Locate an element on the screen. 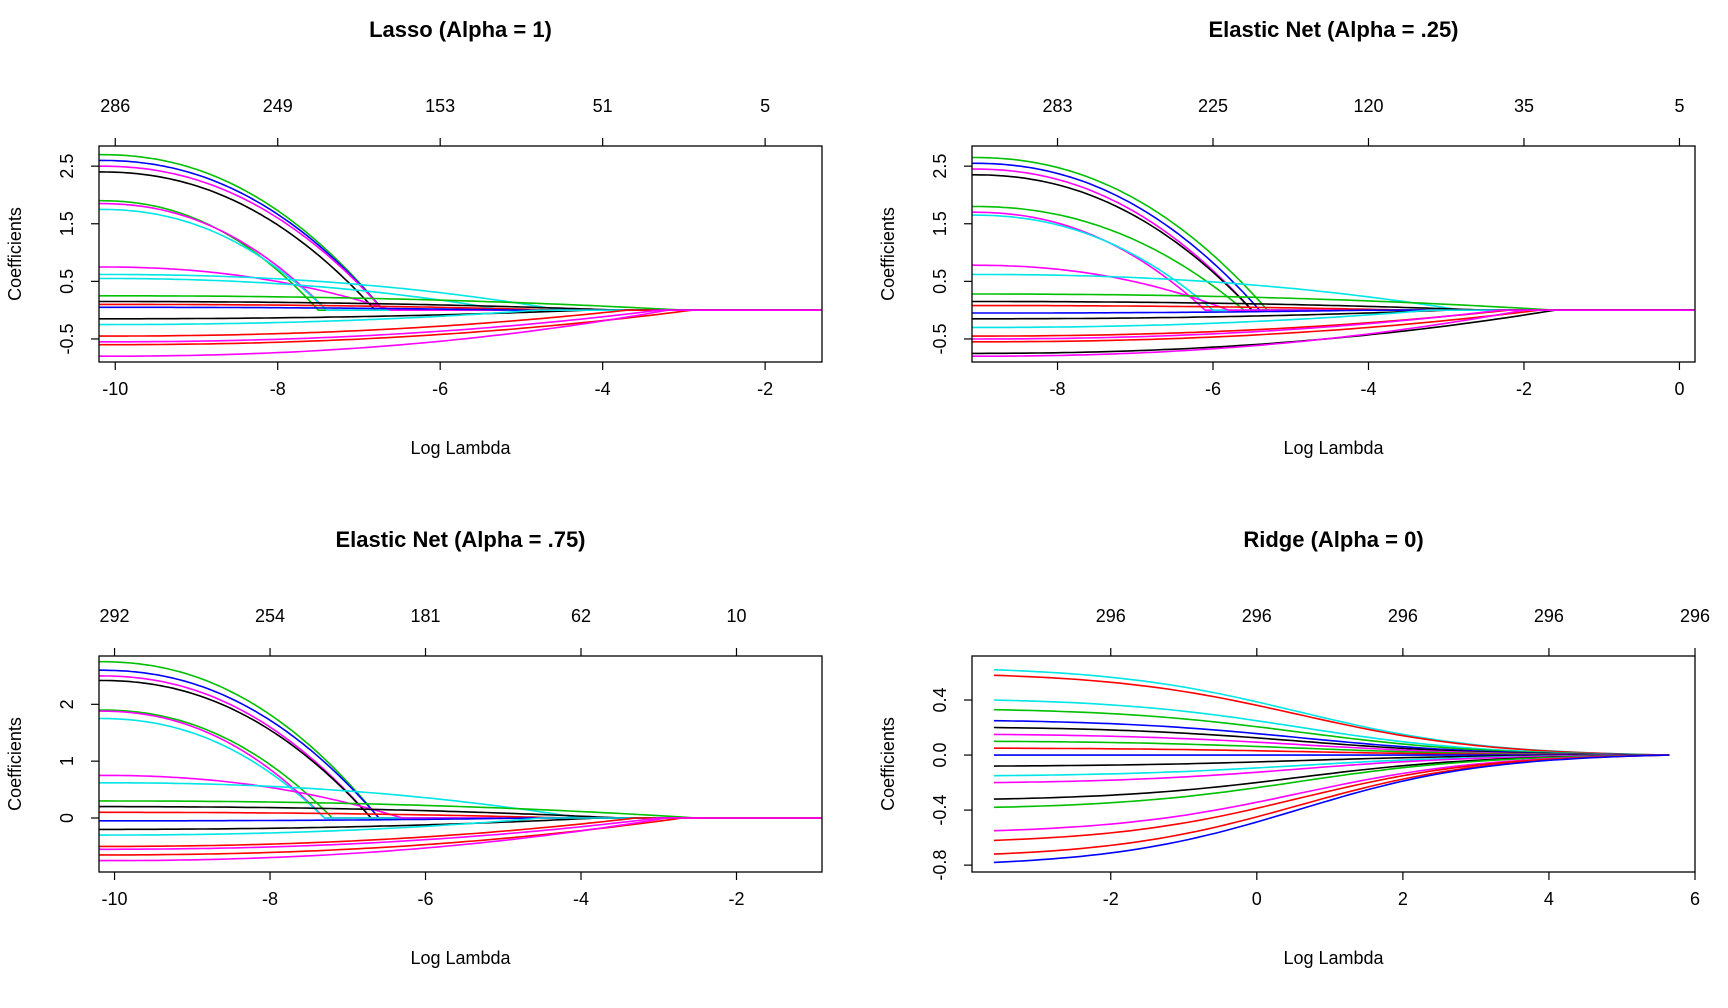  top-tick-label: 62 is located at coordinates (581, 616).